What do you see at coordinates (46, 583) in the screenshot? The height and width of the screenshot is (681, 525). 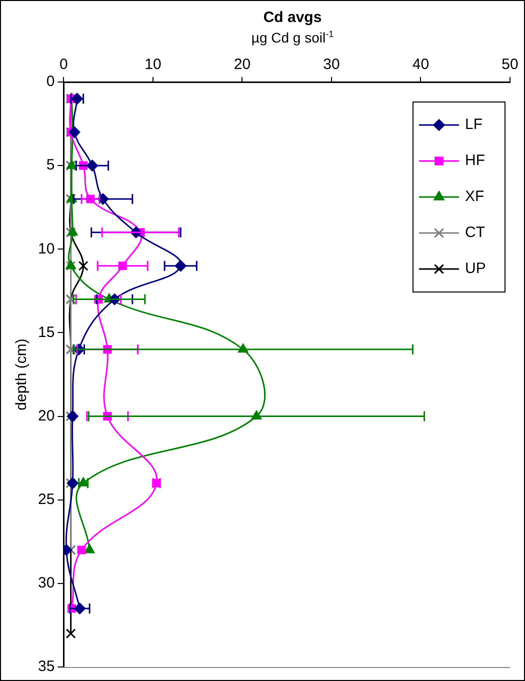 I see `y-tick-label: 30` at bounding box center [46, 583].